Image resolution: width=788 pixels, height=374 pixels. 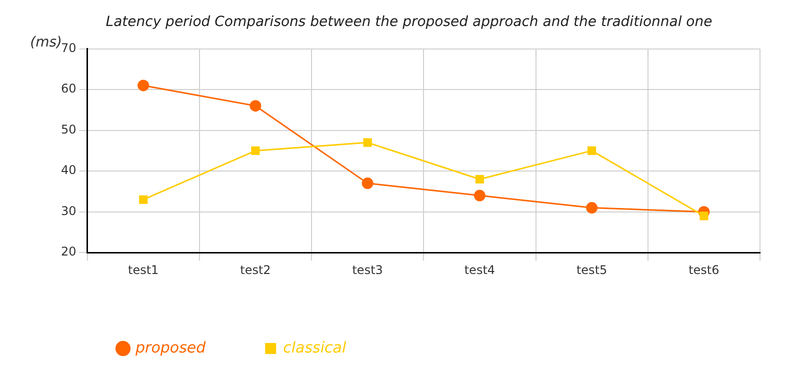 What do you see at coordinates (46, 42) in the screenshot?
I see `y-axis-title: (ms)` at bounding box center [46, 42].